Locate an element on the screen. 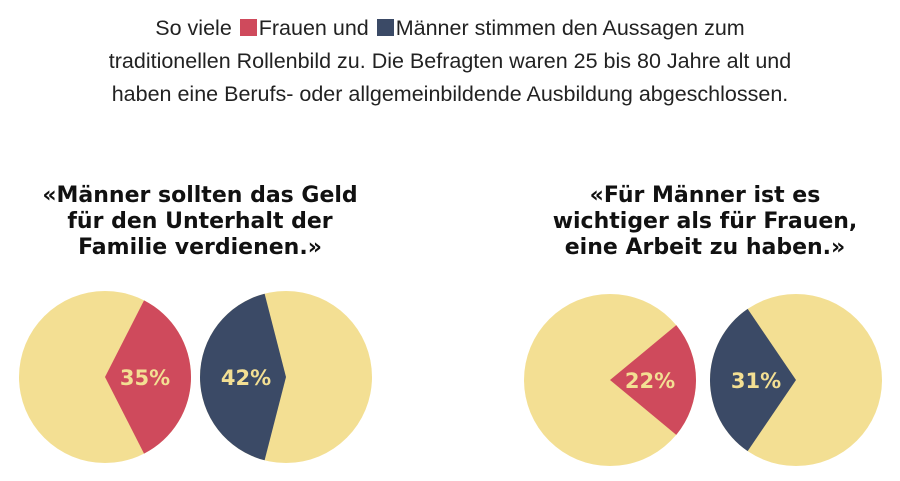 This screenshot has height=481, width=900. question-line: «Für Männer ist es is located at coordinates (705, 195).